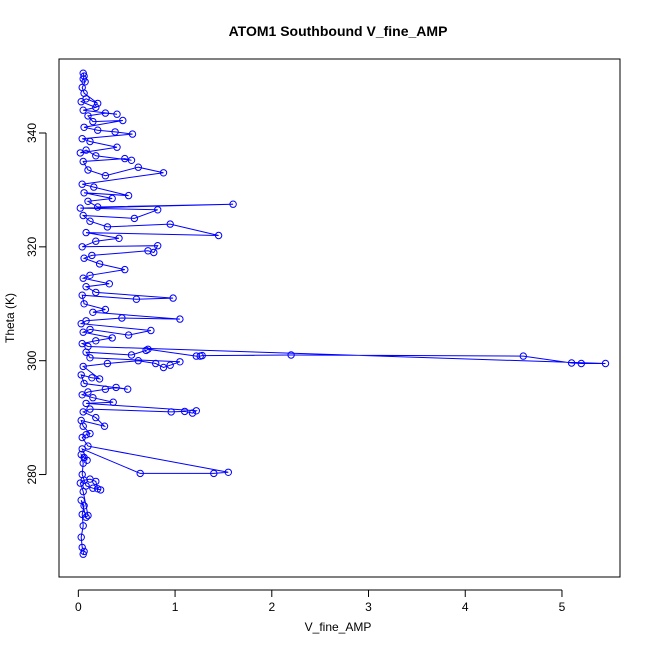  What do you see at coordinates (338, 627) in the screenshot?
I see `x-axis-label: V_fine_AMP` at bounding box center [338, 627].